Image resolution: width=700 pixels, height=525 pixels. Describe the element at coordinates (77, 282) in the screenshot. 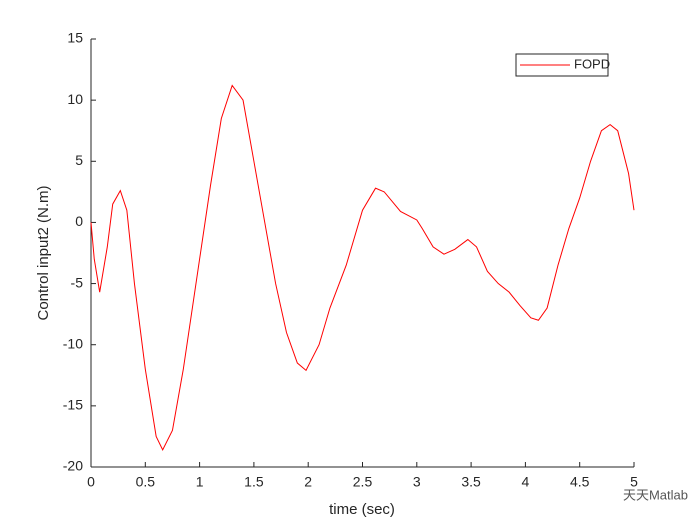

I see `y-tick-label: -5` at that location.